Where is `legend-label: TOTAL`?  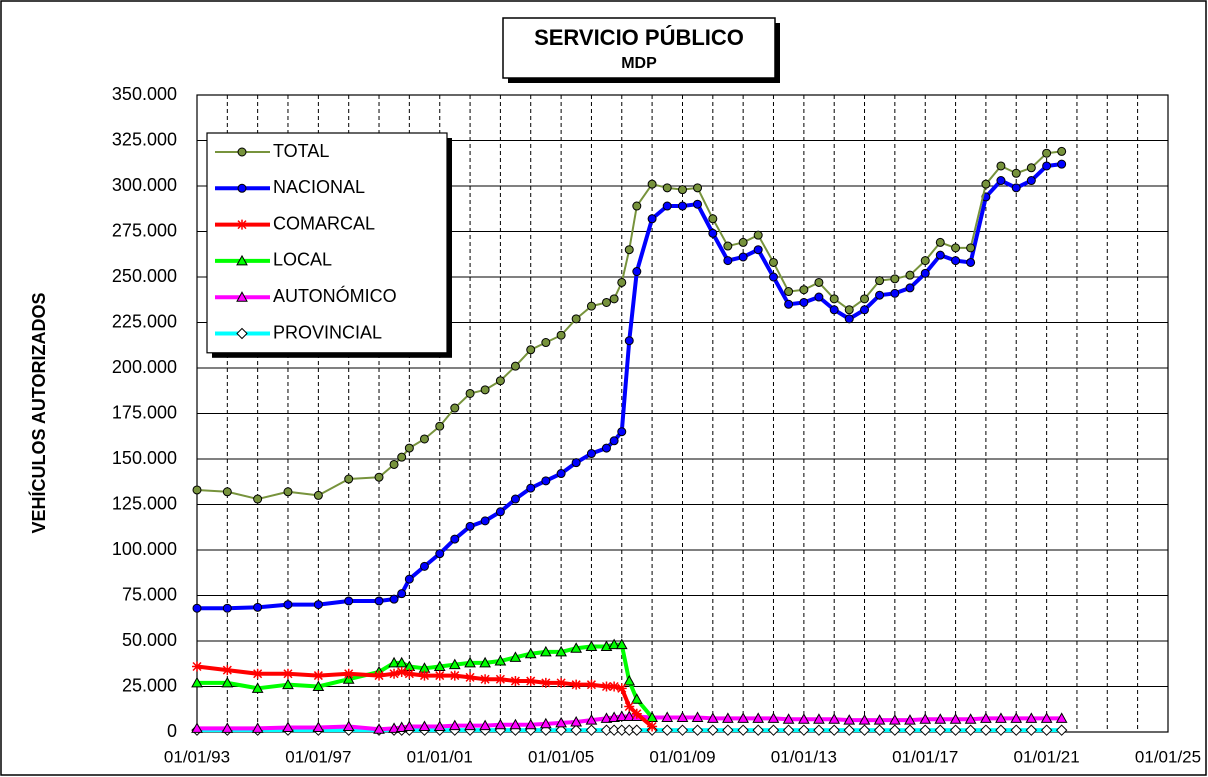 legend-label: TOTAL is located at coordinates (301, 151).